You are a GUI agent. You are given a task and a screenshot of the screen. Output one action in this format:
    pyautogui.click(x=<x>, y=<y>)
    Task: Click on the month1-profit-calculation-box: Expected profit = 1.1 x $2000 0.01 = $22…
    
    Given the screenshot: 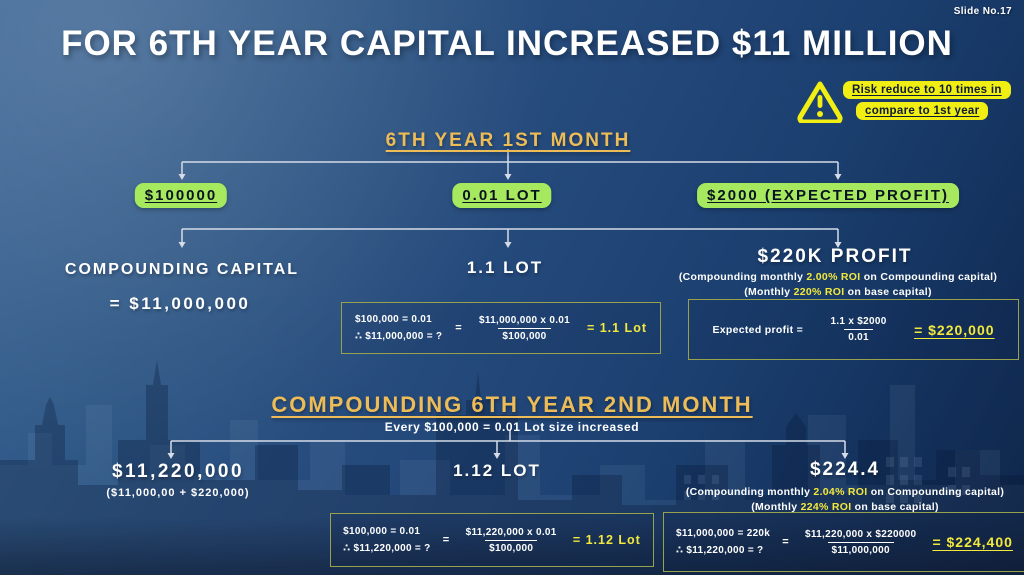 What is the action you would take?
    pyautogui.click(x=853, y=329)
    